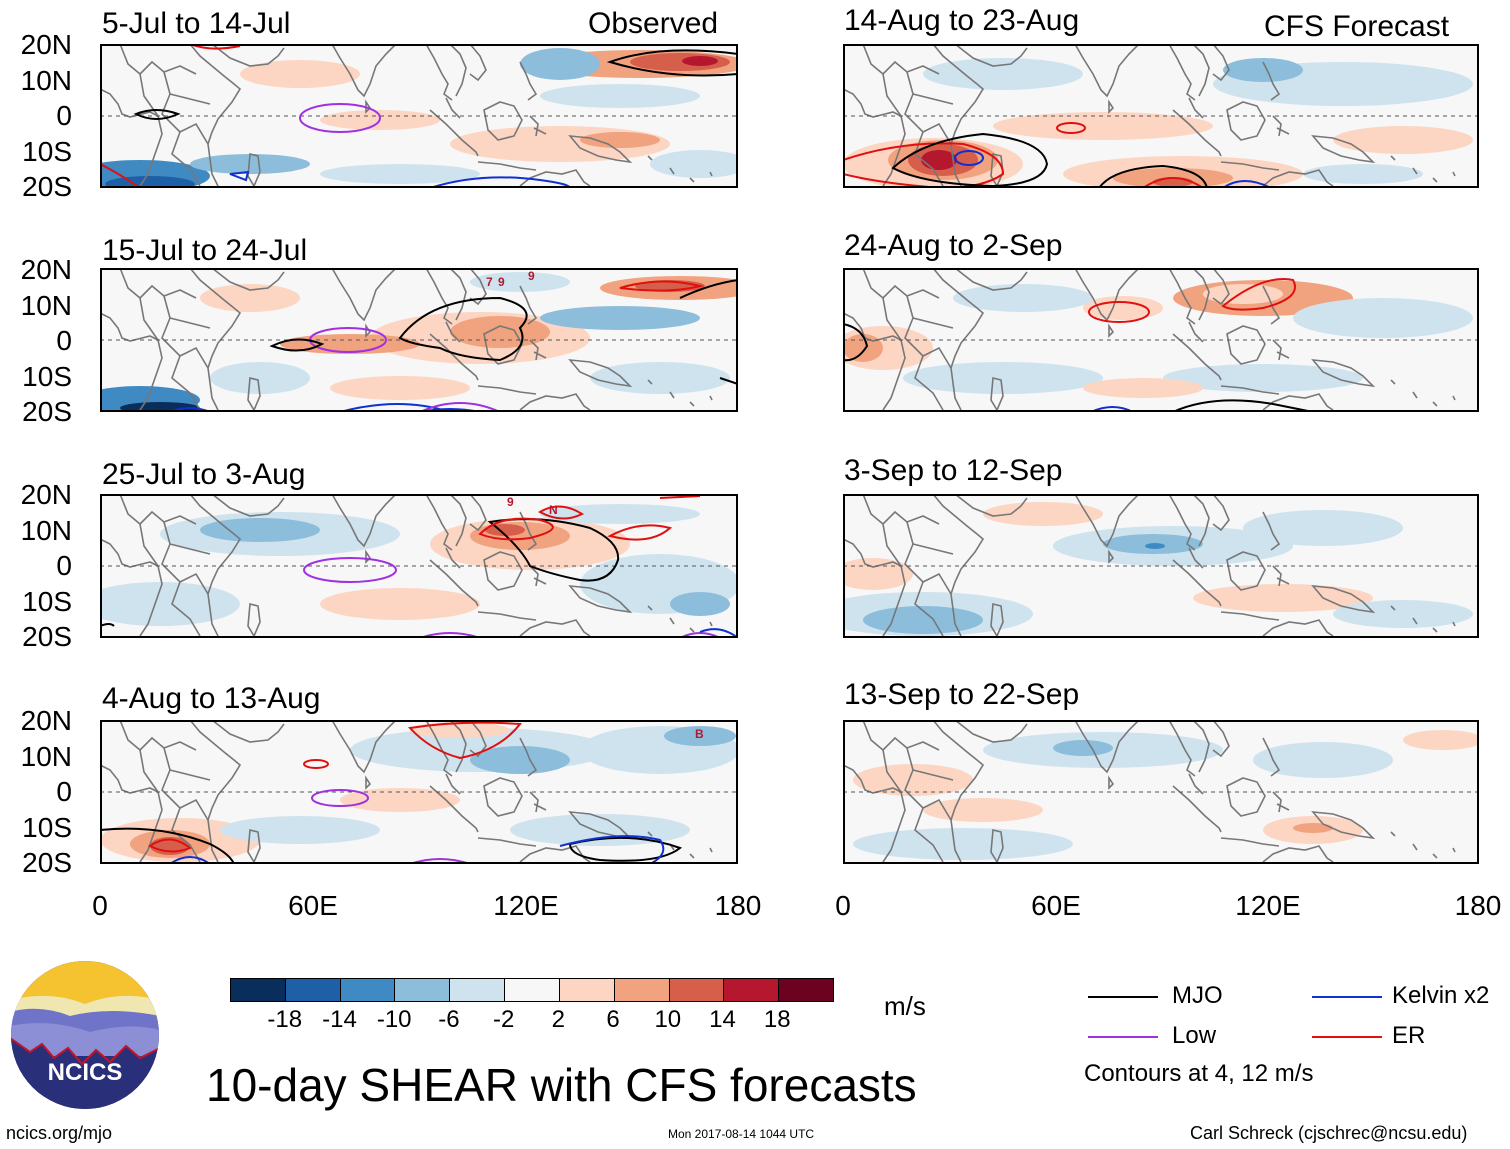 The image size is (1510, 1149). I want to click on footer-url: ncics.org/mjo, so click(59, 1133).